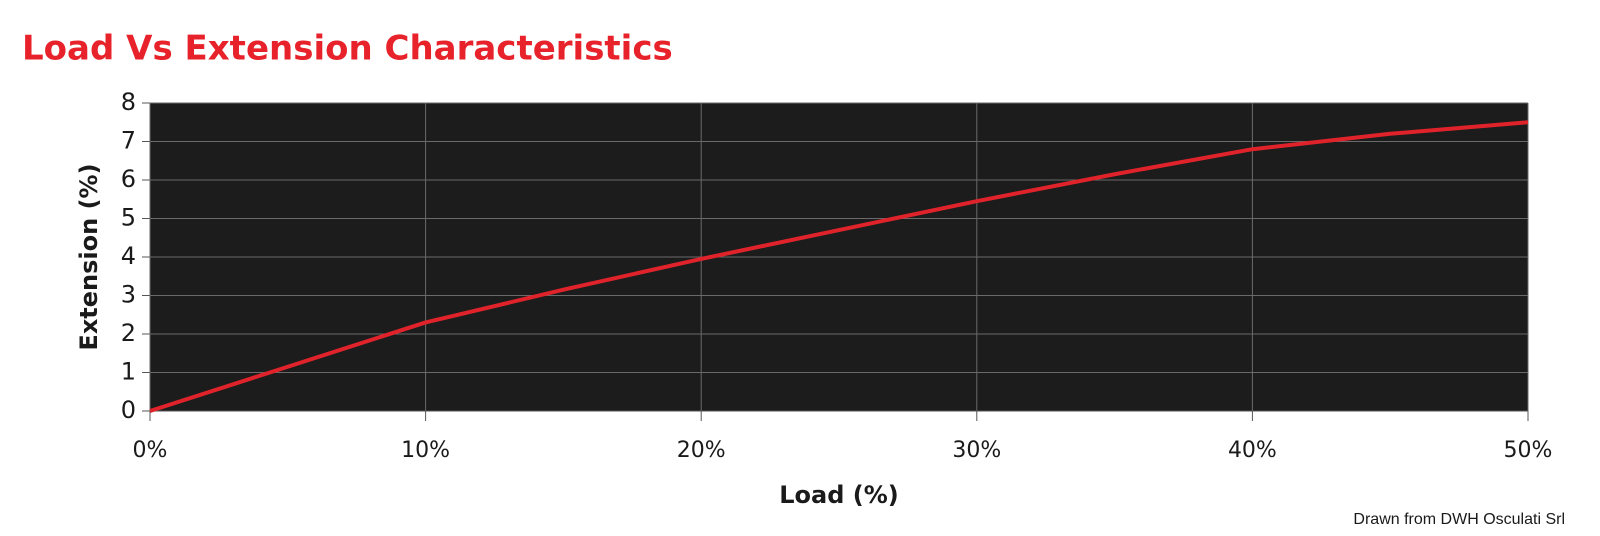 This screenshot has width=1600, height=536. Describe the element at coordinates (128, 372) in the screenshot. I see `y-tick-label: 1` at that location.